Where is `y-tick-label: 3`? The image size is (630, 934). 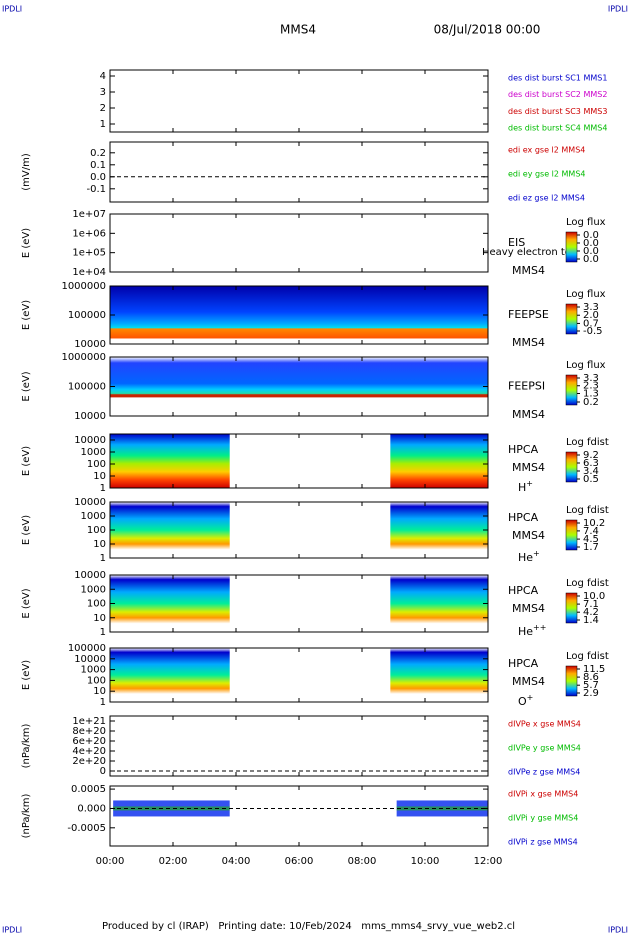 y-tick-label: 3 is located at coordinates (103, 92).